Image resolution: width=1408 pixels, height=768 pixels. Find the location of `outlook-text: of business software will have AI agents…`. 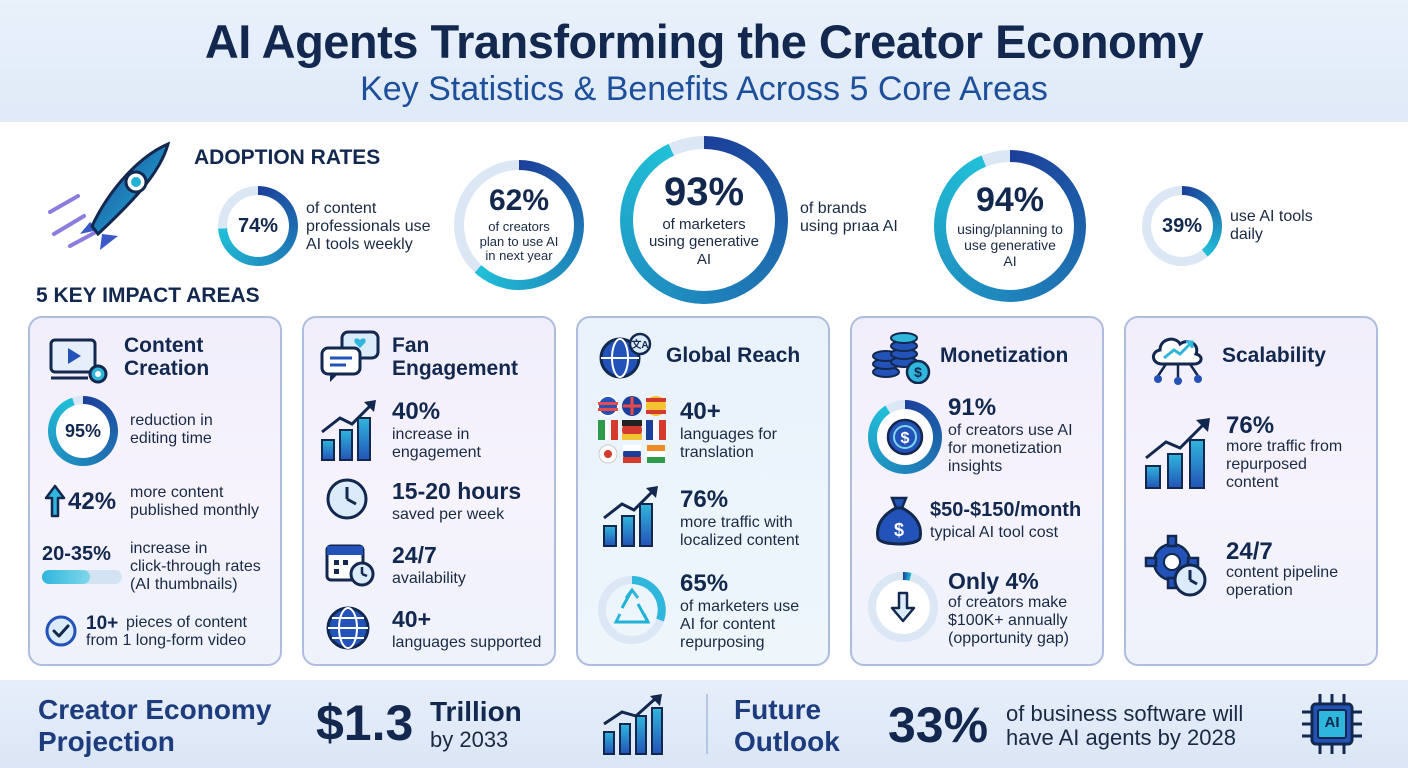

outlook-text: of business software will have AI agents… is located at coordinates (1125, 725).